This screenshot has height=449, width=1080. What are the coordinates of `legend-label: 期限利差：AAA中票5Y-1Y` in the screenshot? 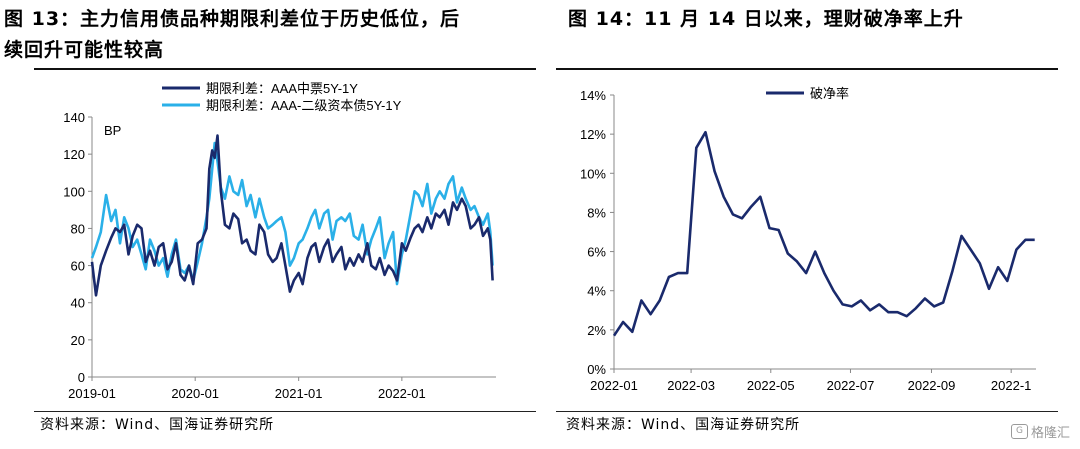 It's located at (282, 88).